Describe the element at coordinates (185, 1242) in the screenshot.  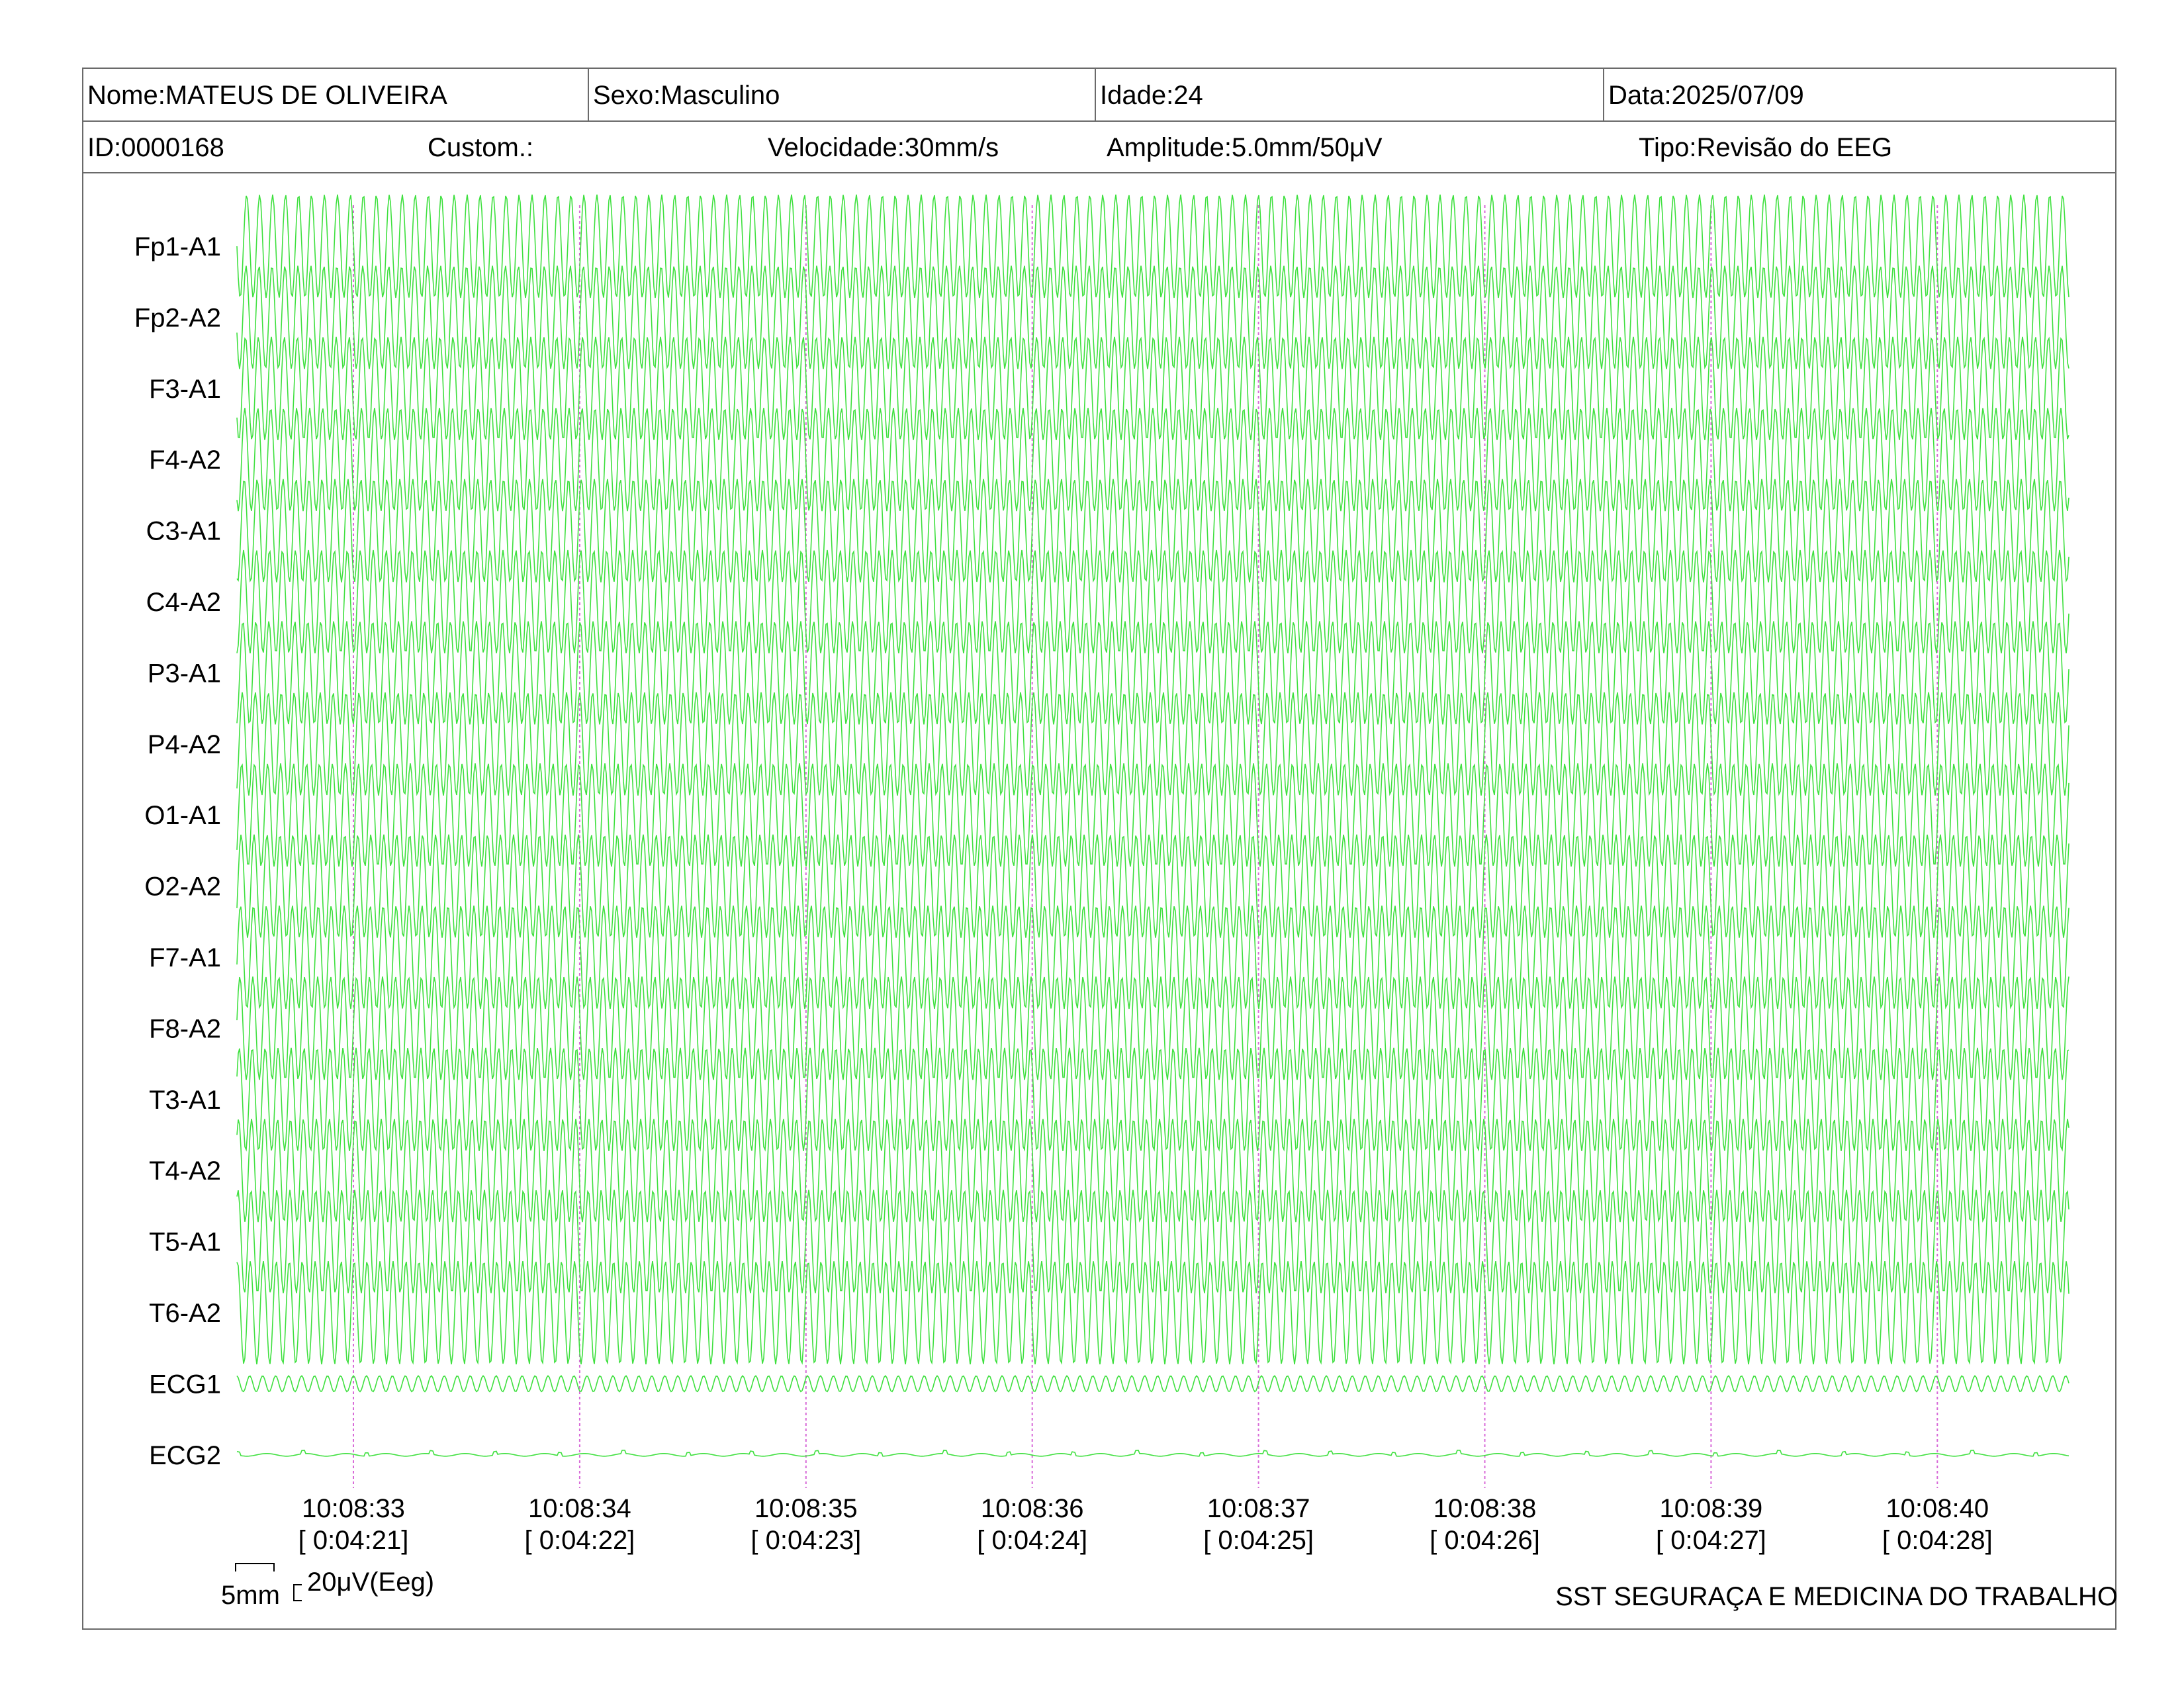
I see `channel-label: T5-A1` at that location.